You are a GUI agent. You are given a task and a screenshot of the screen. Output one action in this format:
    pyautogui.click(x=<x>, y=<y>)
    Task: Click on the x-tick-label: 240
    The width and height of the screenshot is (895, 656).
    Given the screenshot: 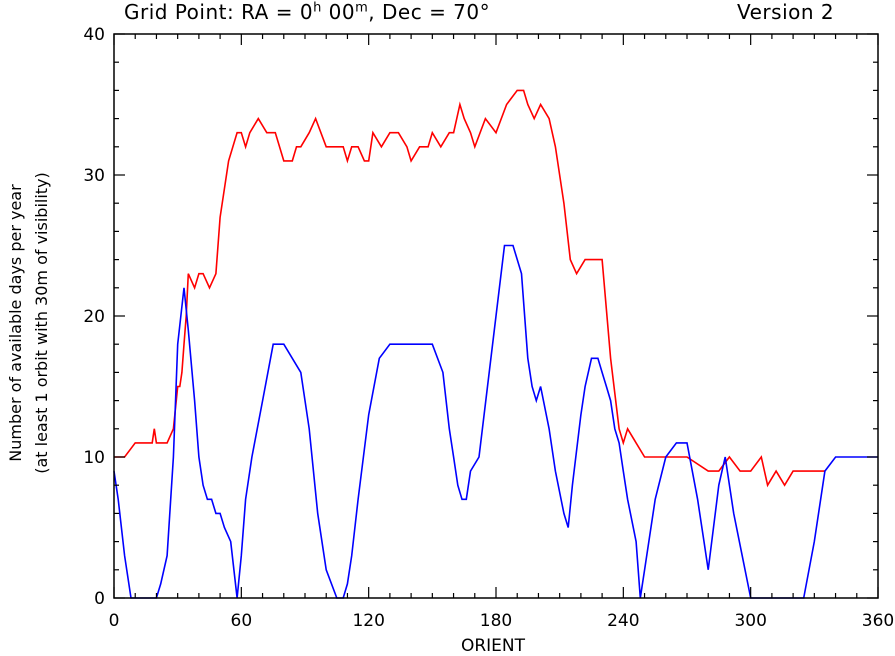 What is the action you would take?
    pyautogui.click(x=623, y=621)
    